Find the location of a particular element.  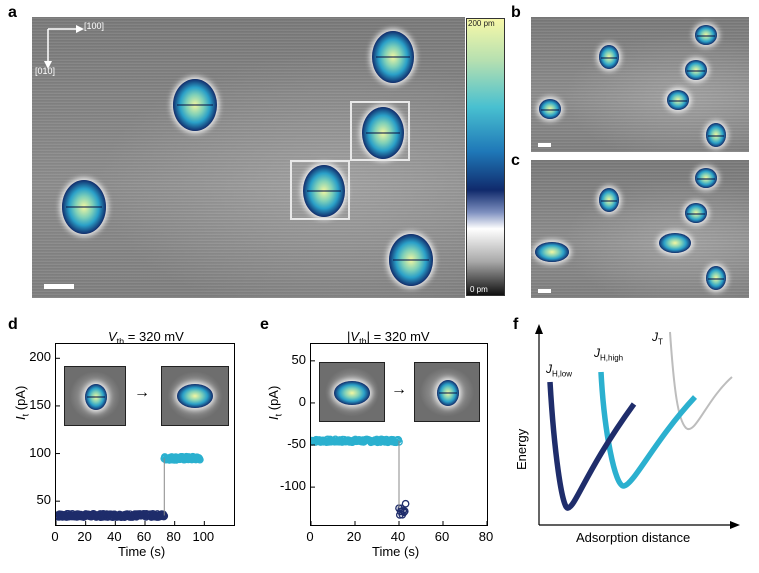

stm-image-c is located at coordinates (640, 229).